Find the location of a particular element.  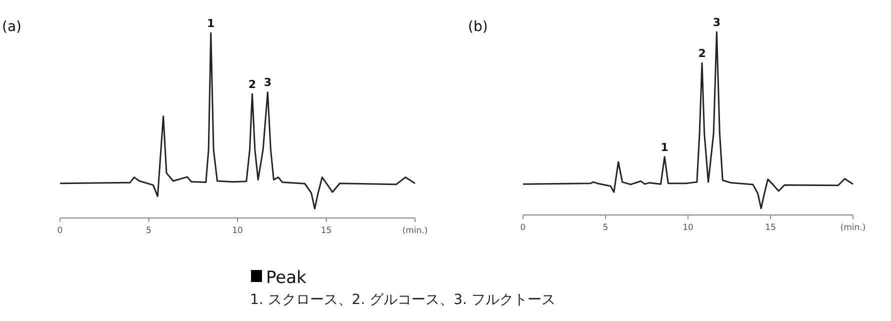

chart-title: (a) is located at coordinates (12, 27).